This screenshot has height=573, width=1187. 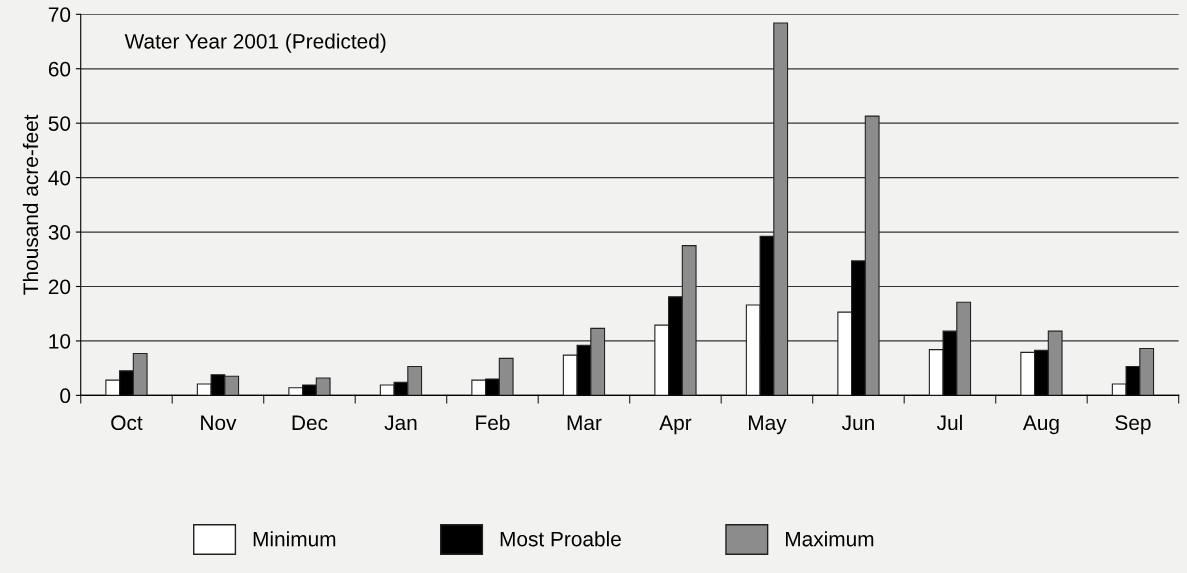 What do you see at coordinates (59, 232) in the screenshot?
I see `y-tick-label: 30` at bounding box center [59, 232].